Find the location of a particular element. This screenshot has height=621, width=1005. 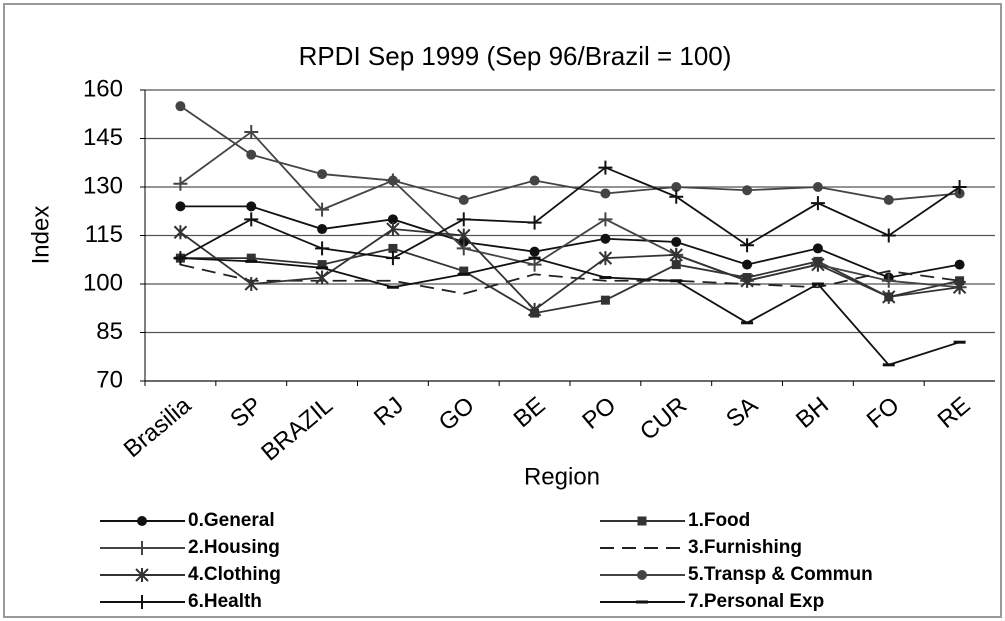

y-tick-label: 160 is located at coordinates (103, 88).